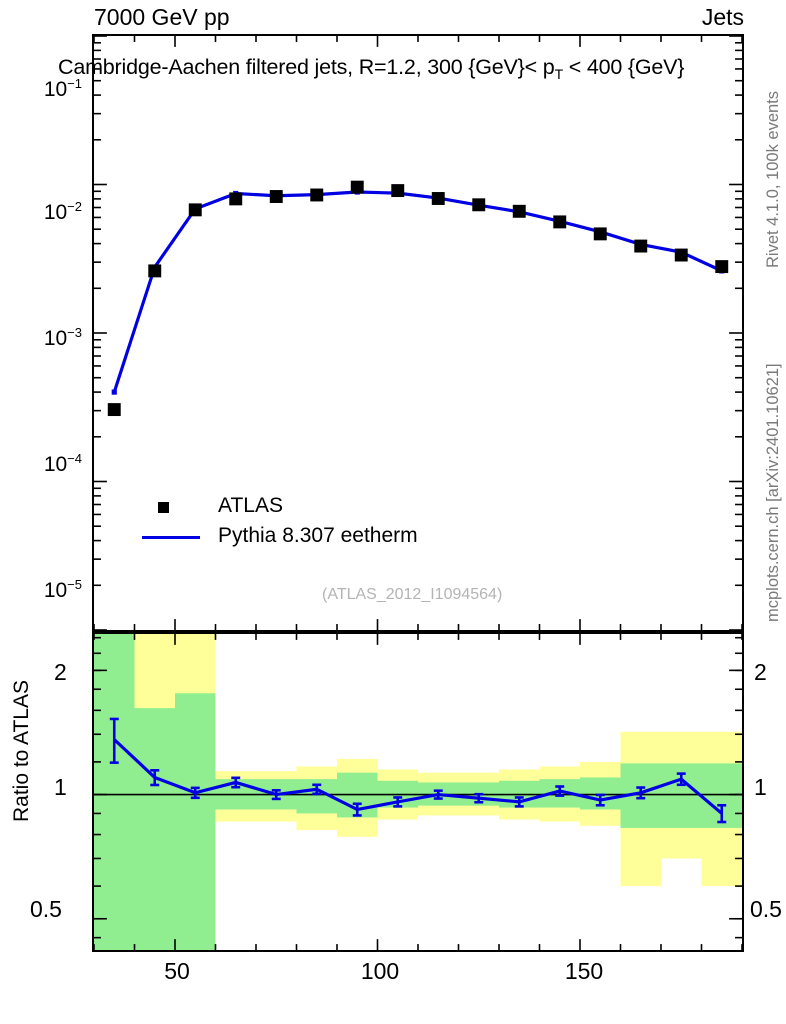 This screenshot has height=1024, width=786. What do you see at coordinates (162, 17) in the screenshot?
I see `header-beam-label: 7000 GeV pp` at bounding box center [162, 17].